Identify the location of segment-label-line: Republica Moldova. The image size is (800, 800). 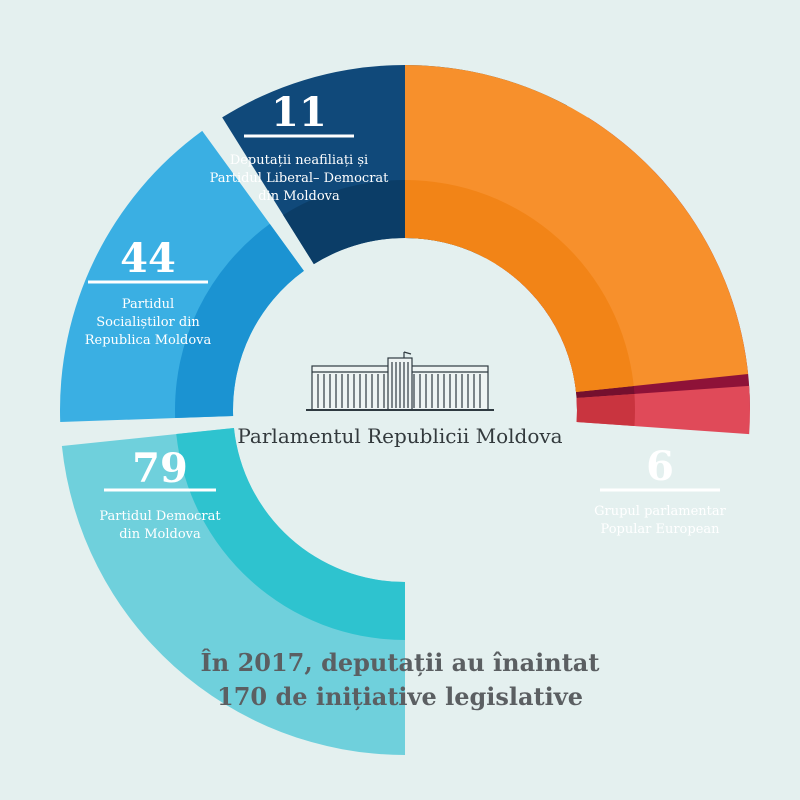
(148, 340).